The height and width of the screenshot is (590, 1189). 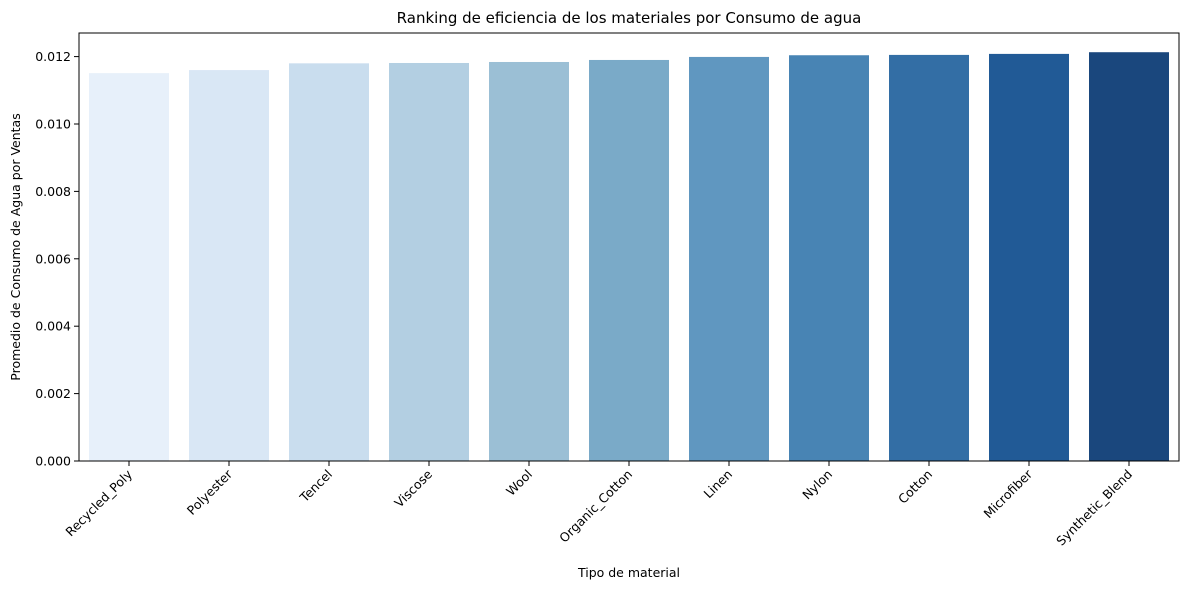 I want to click on x-axis-label: Tipo de material, so click(x=628, y=572).